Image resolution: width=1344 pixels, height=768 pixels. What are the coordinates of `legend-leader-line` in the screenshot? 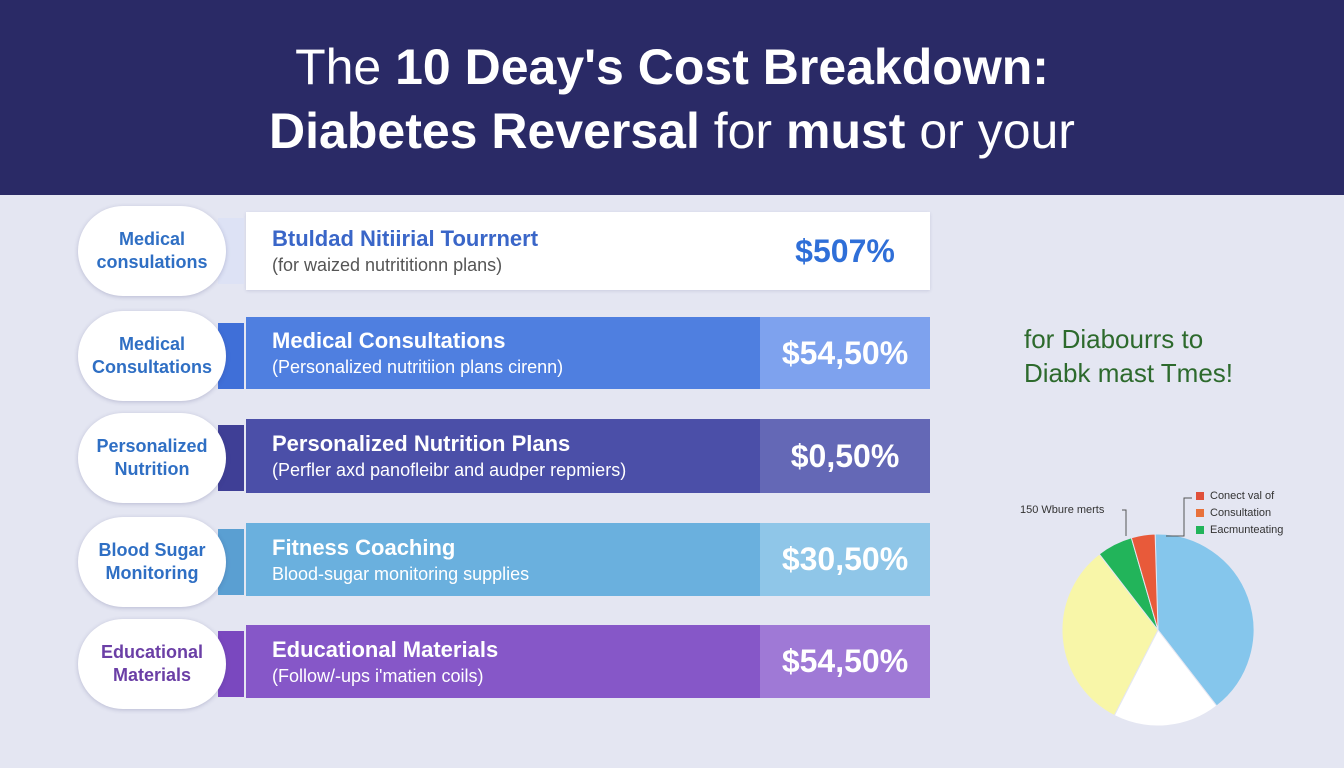 It's located at (1179, 517).